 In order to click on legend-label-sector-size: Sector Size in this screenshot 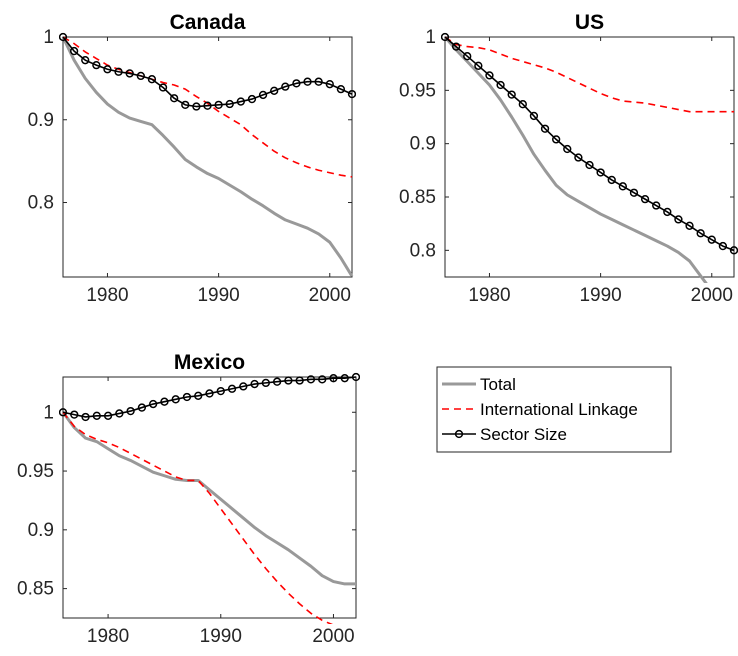, I will do `click(523, 434)`.